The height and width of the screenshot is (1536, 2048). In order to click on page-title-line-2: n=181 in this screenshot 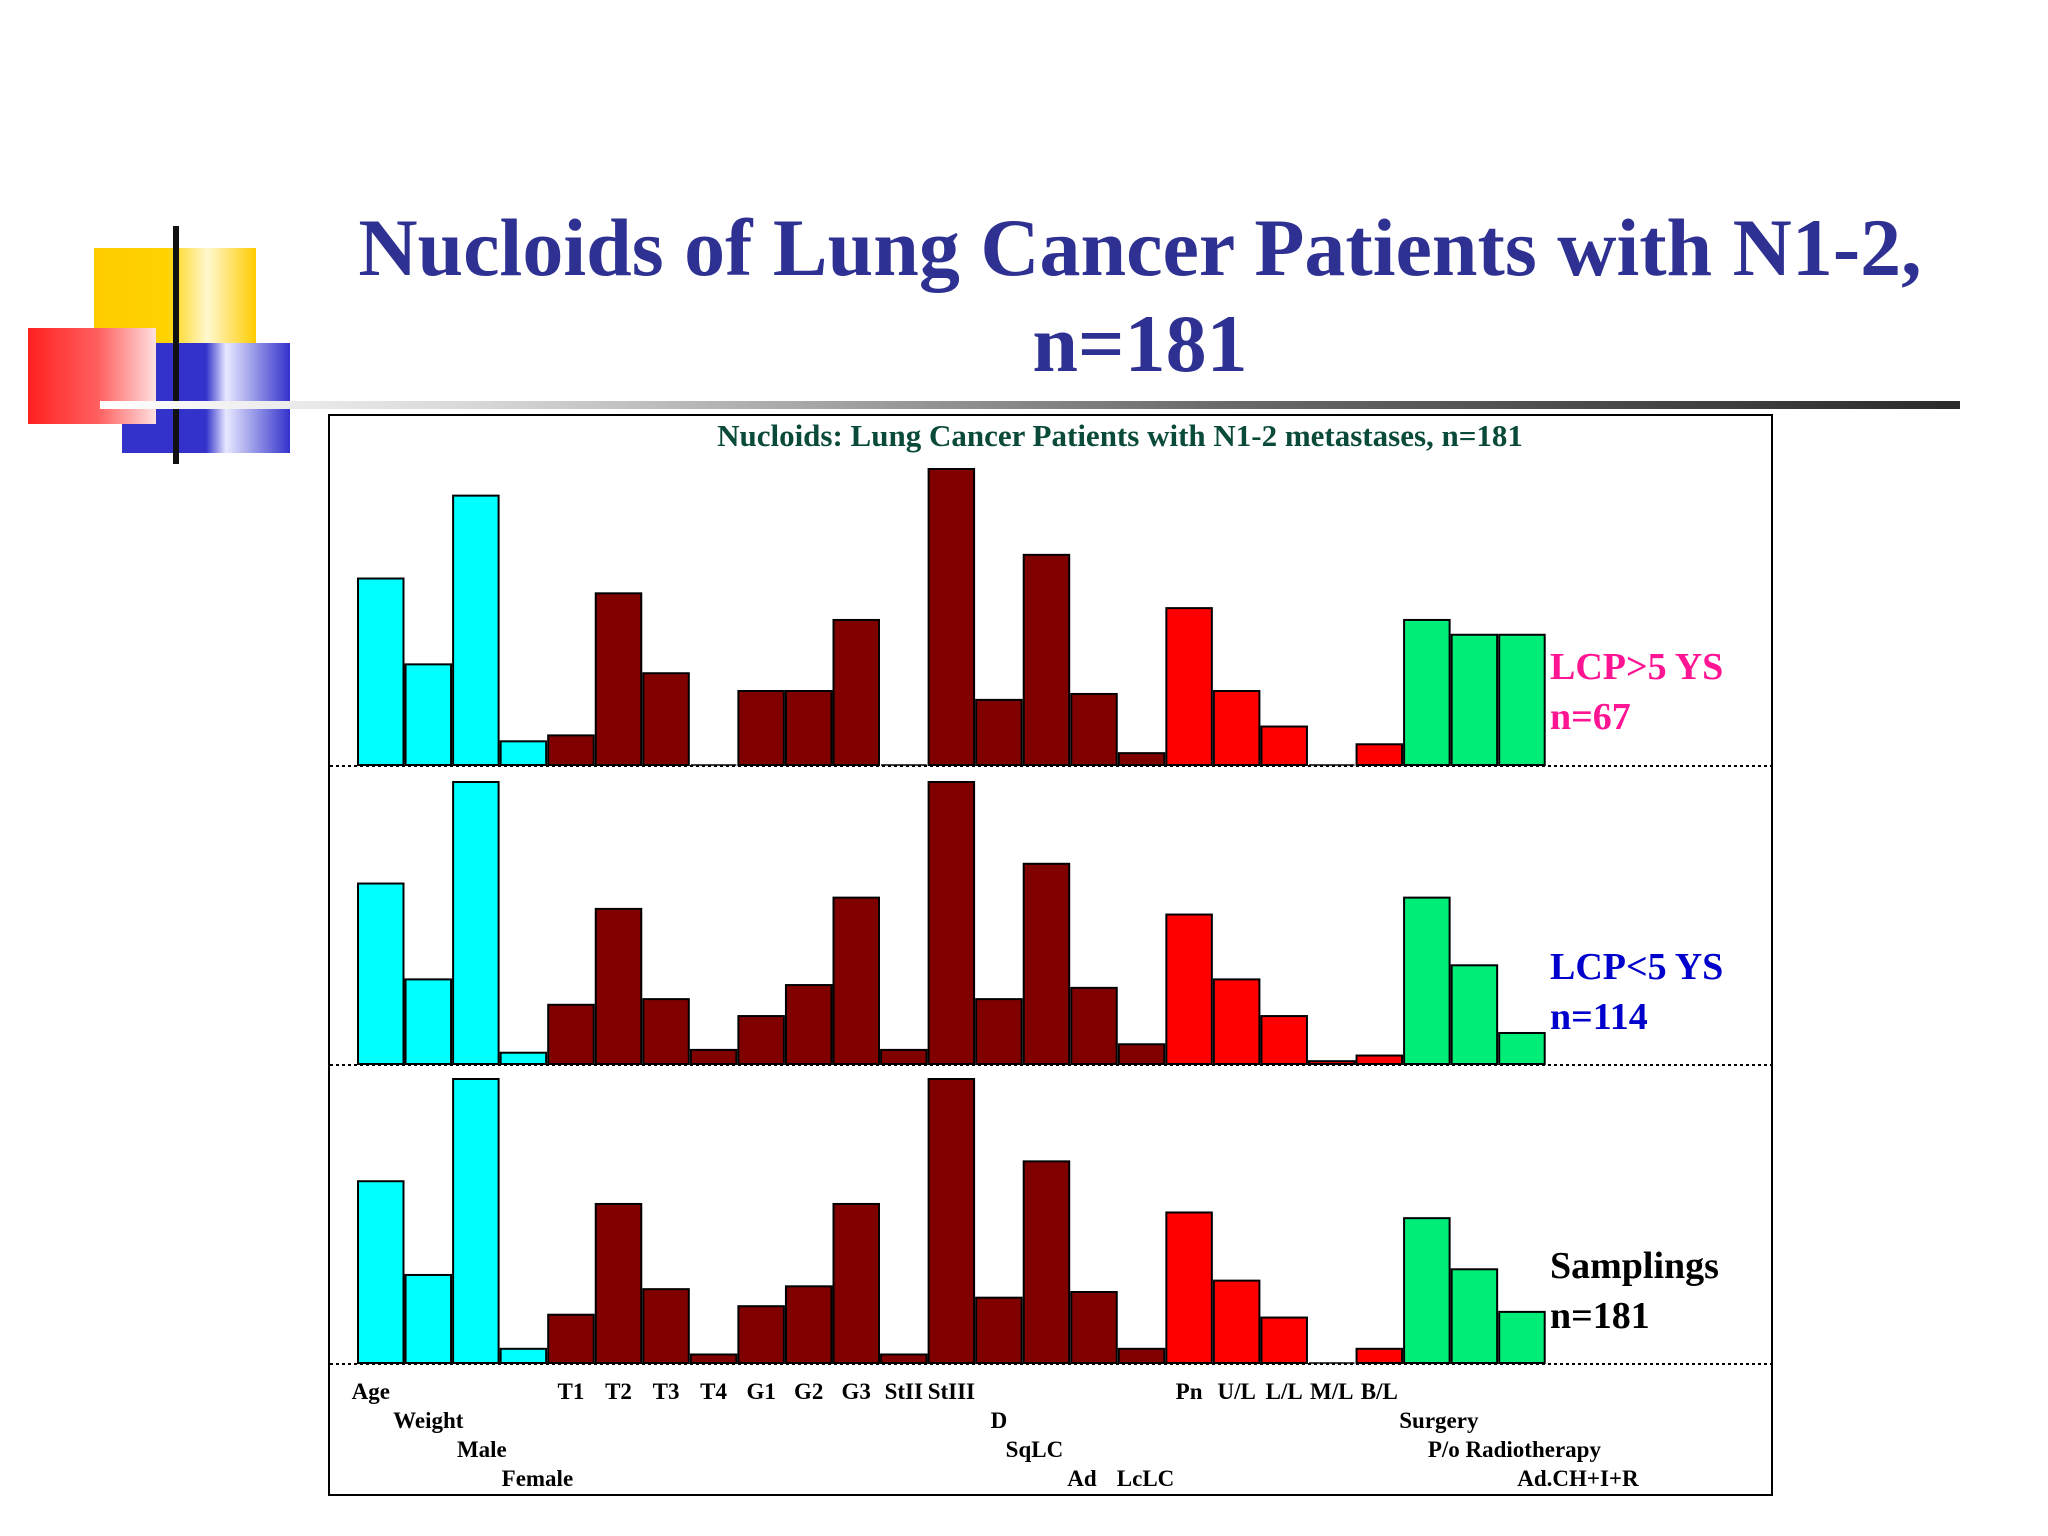, I will do `click(1140, 343)`.